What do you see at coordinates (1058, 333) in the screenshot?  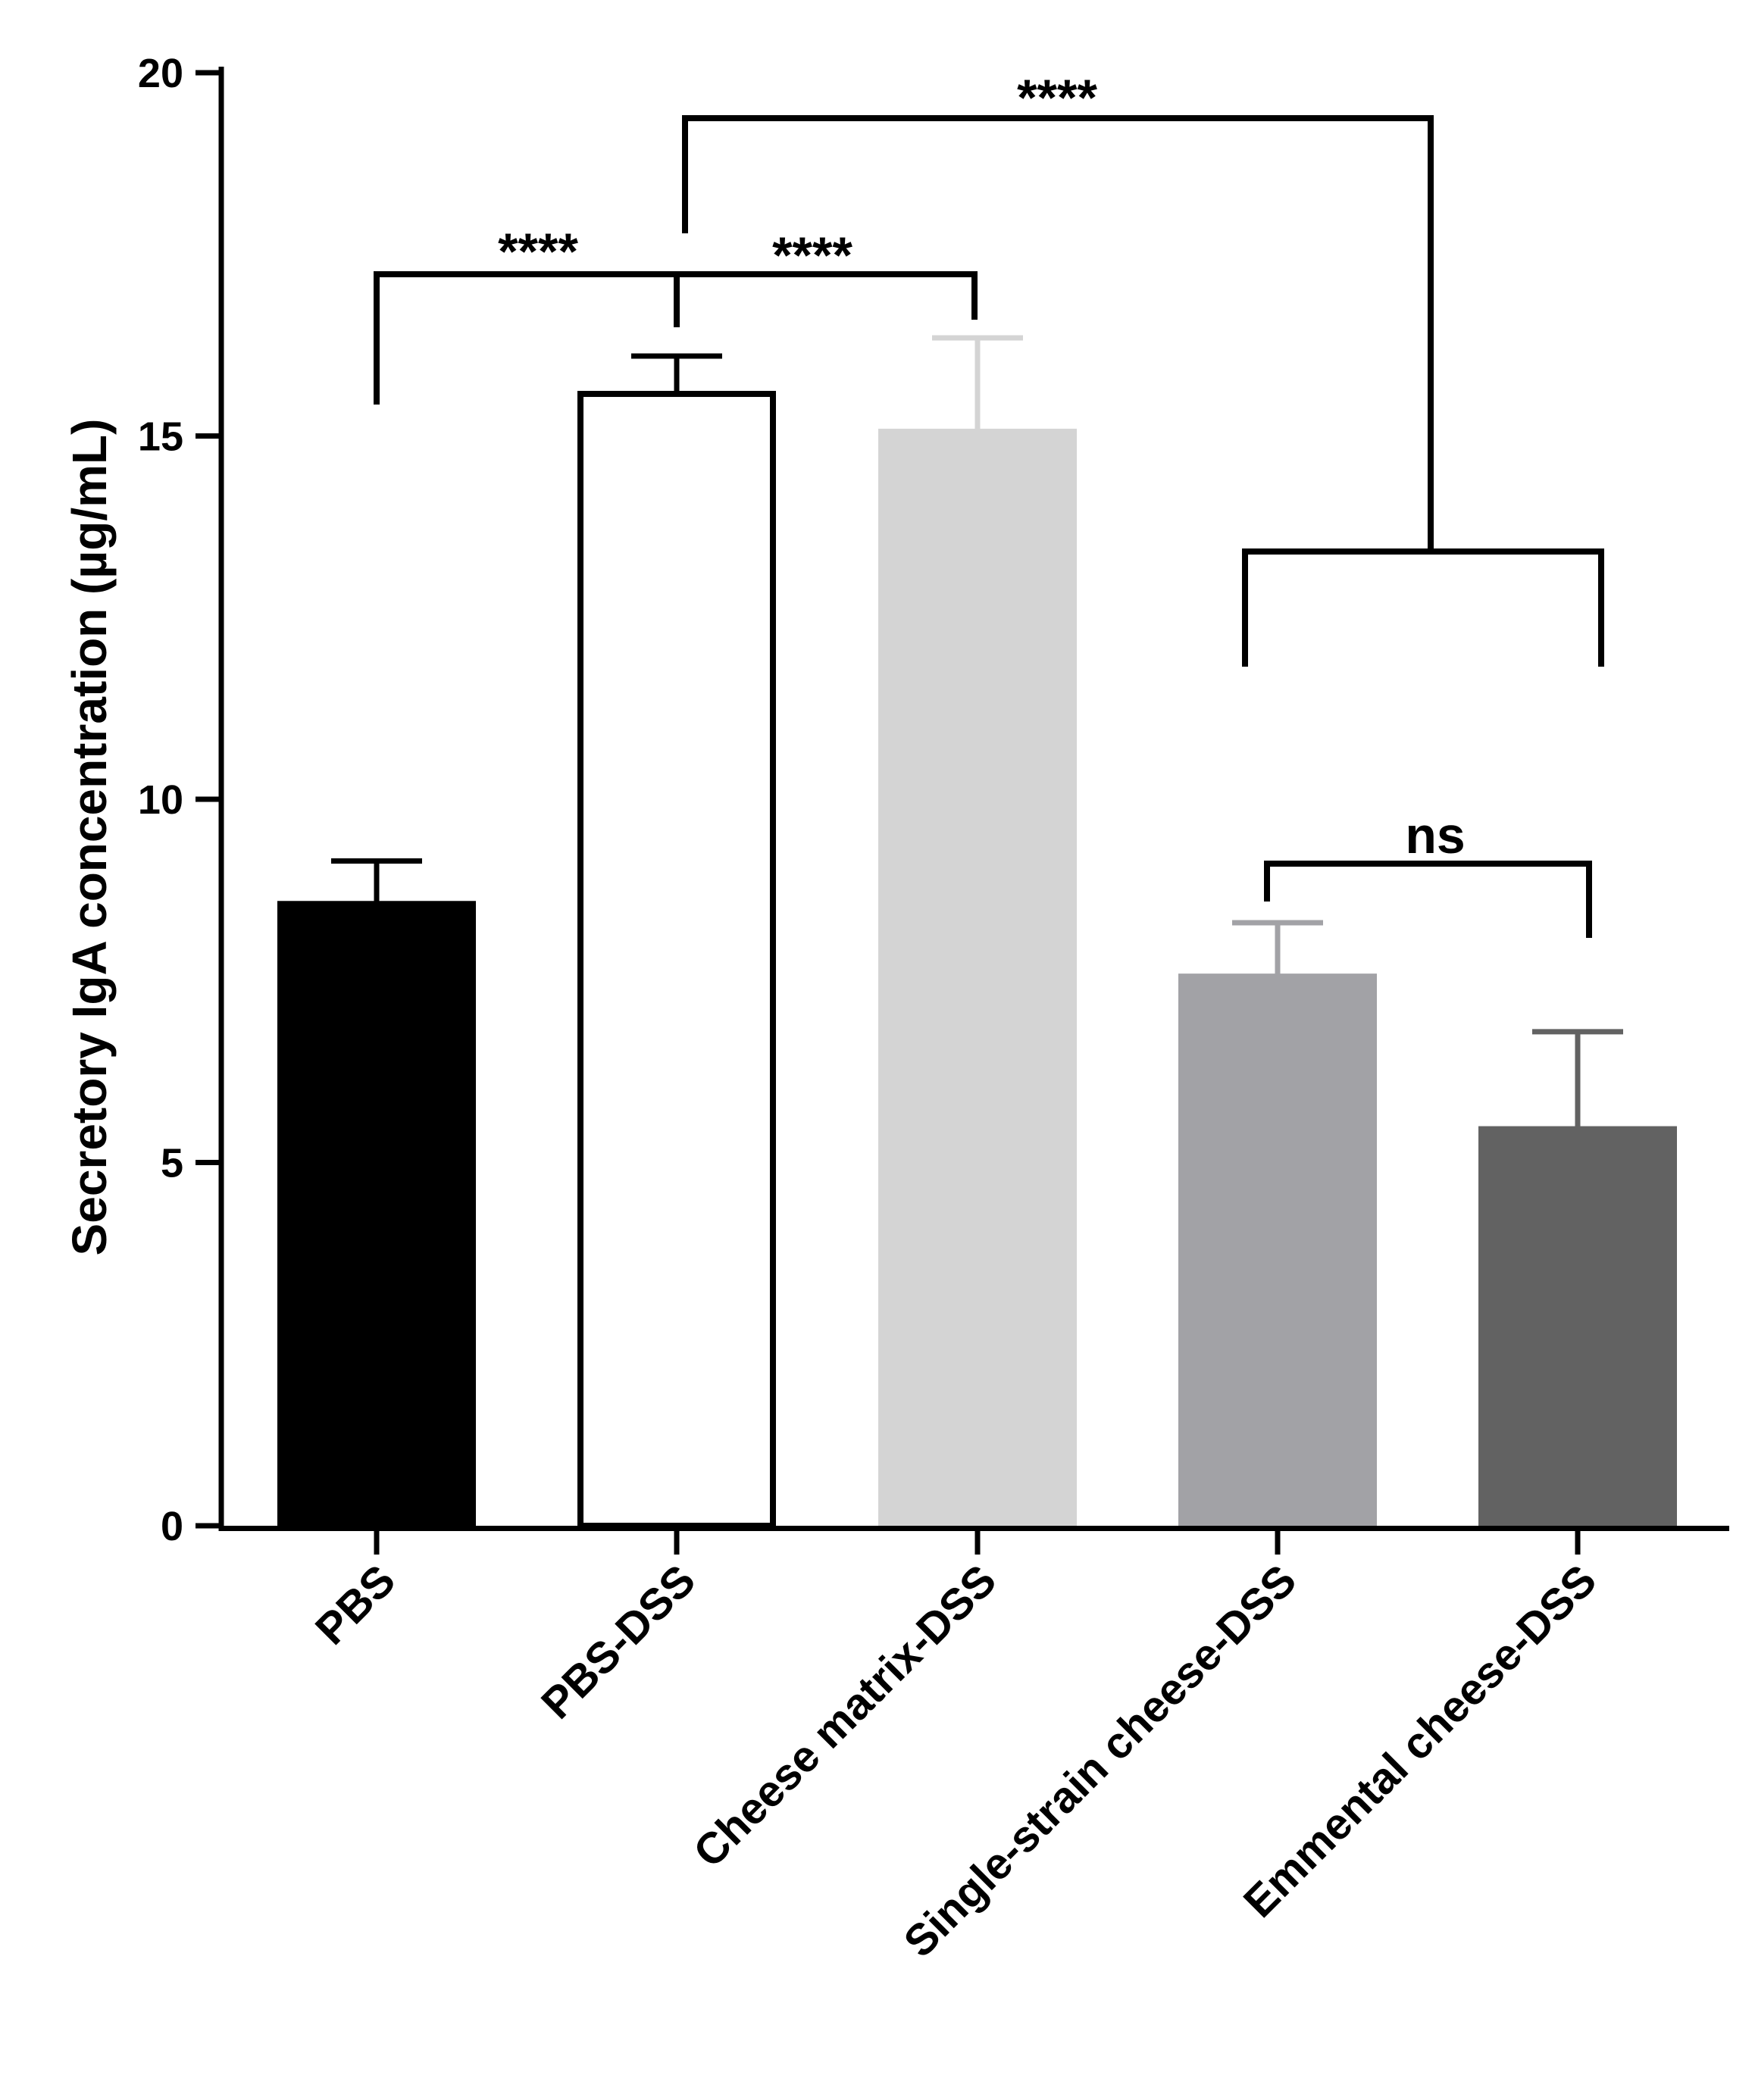 I see `bracket-pbs-dss-vs-treated-cheeses` at bounding box center [1058, 333].